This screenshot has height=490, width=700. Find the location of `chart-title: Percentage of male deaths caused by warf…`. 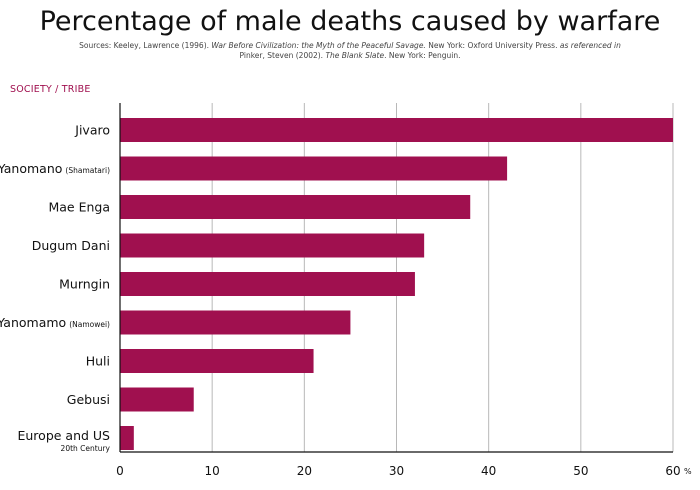

chart-title: Percentage of male deaths caused by warf… is located at coordinates (350, 21).